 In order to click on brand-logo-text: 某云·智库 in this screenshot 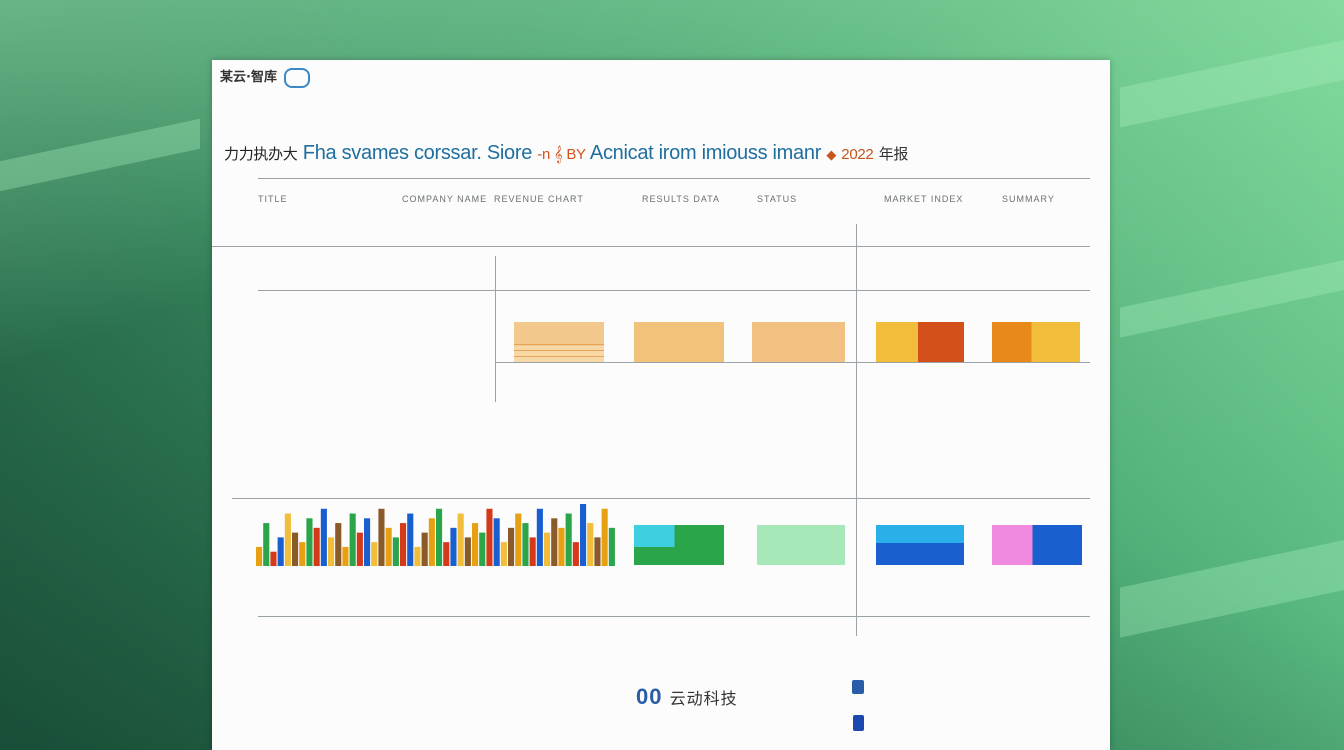, I will do `click(248, 77)`.